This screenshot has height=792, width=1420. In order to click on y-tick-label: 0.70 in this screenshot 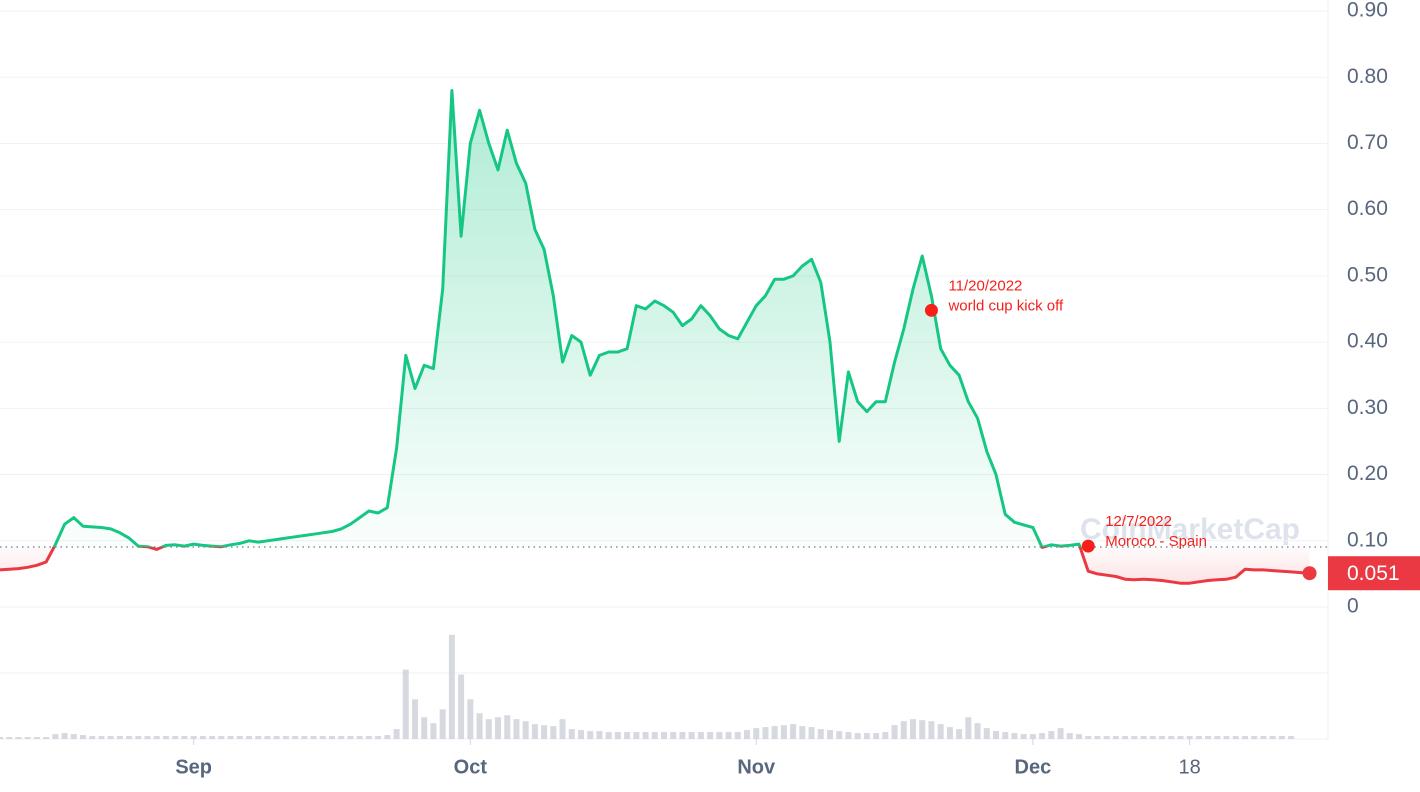, I will do `click(1367, 142)`.